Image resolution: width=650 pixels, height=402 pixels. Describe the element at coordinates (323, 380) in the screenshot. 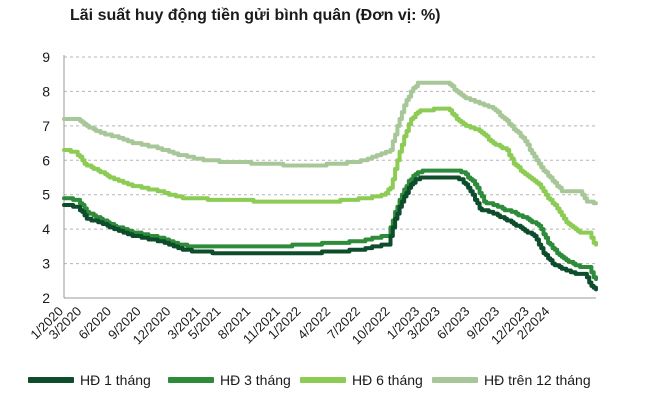

I see `legend-swatch-hd-6-thang` at that location.